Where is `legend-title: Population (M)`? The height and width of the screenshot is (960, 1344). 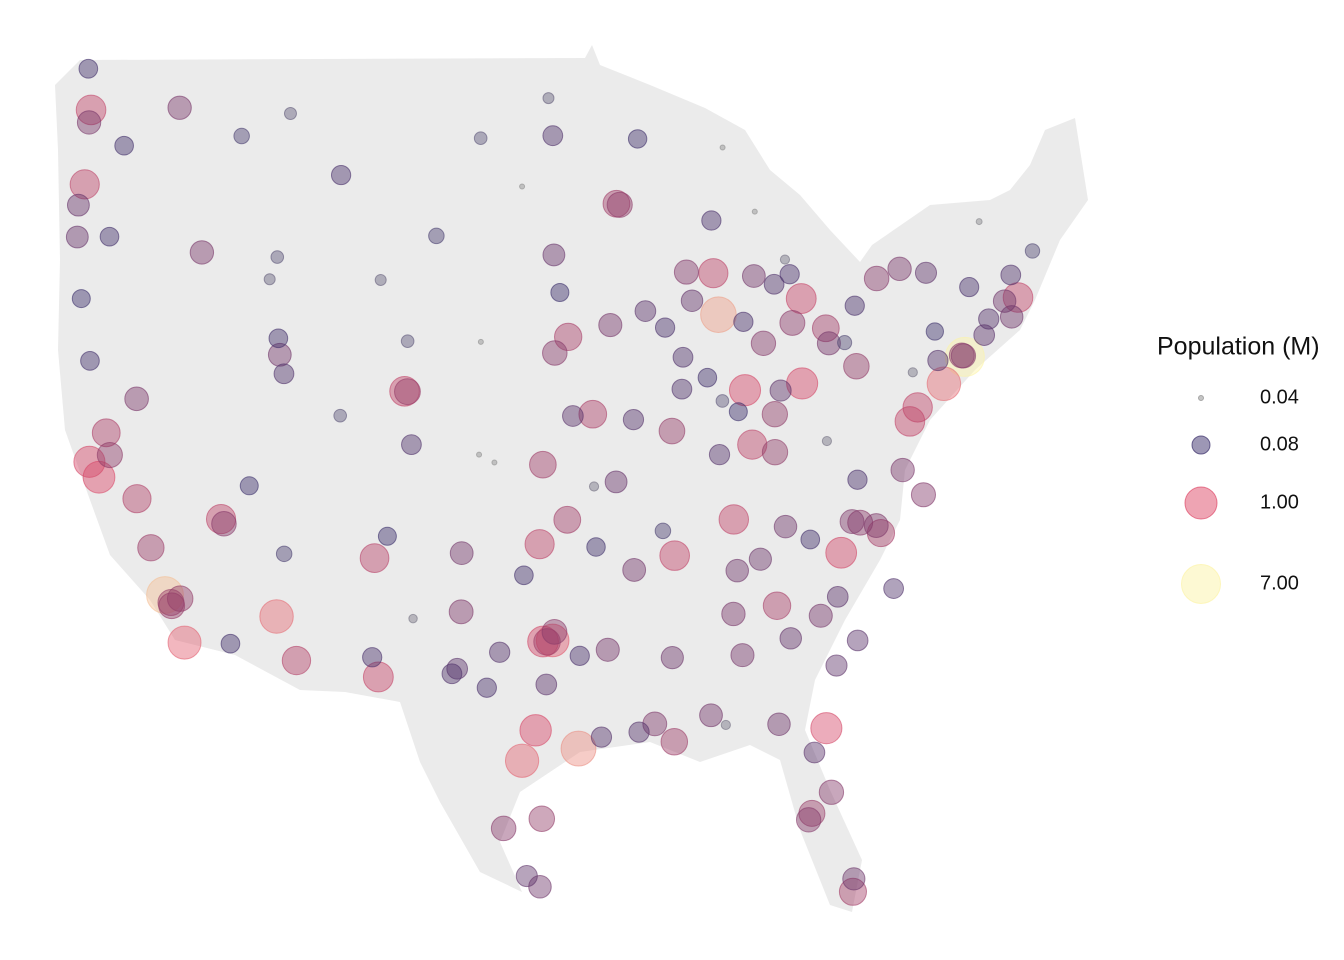 legend-title: Population (M) is located at coordinates (1238, 347).